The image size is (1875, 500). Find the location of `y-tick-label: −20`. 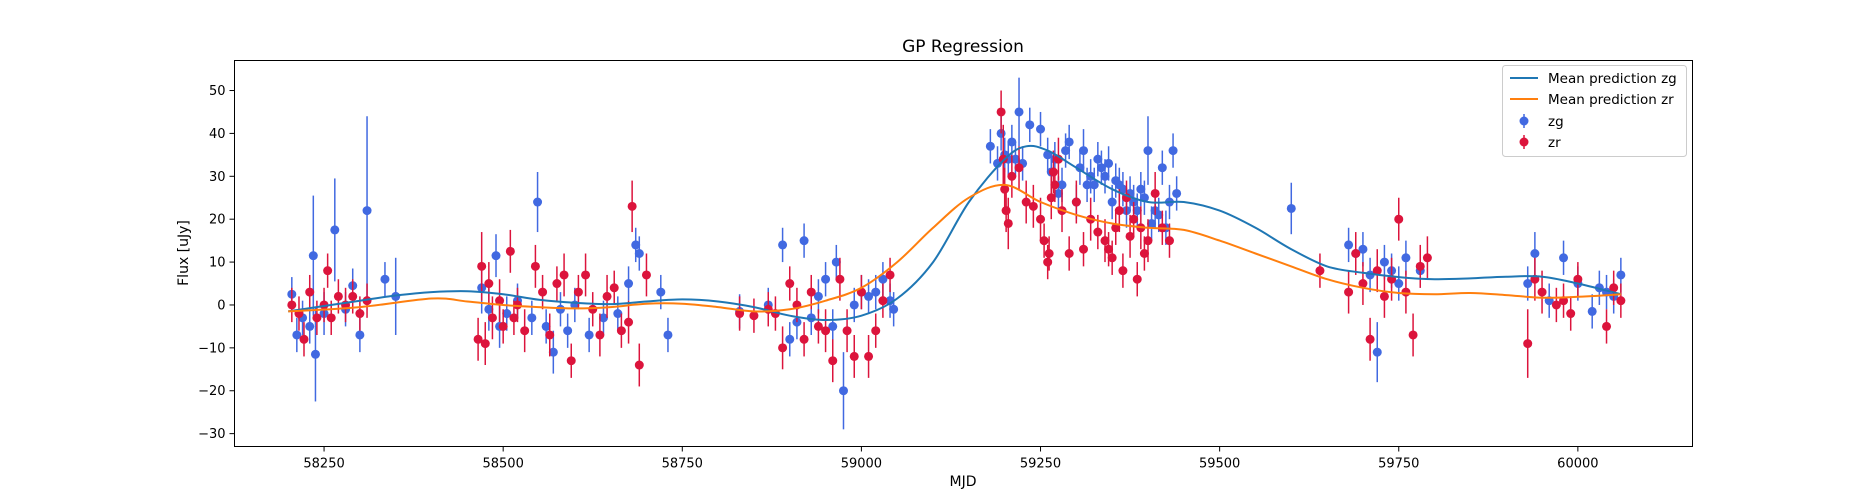

y-tick-label: −20 is located at coordinates (211, 391).